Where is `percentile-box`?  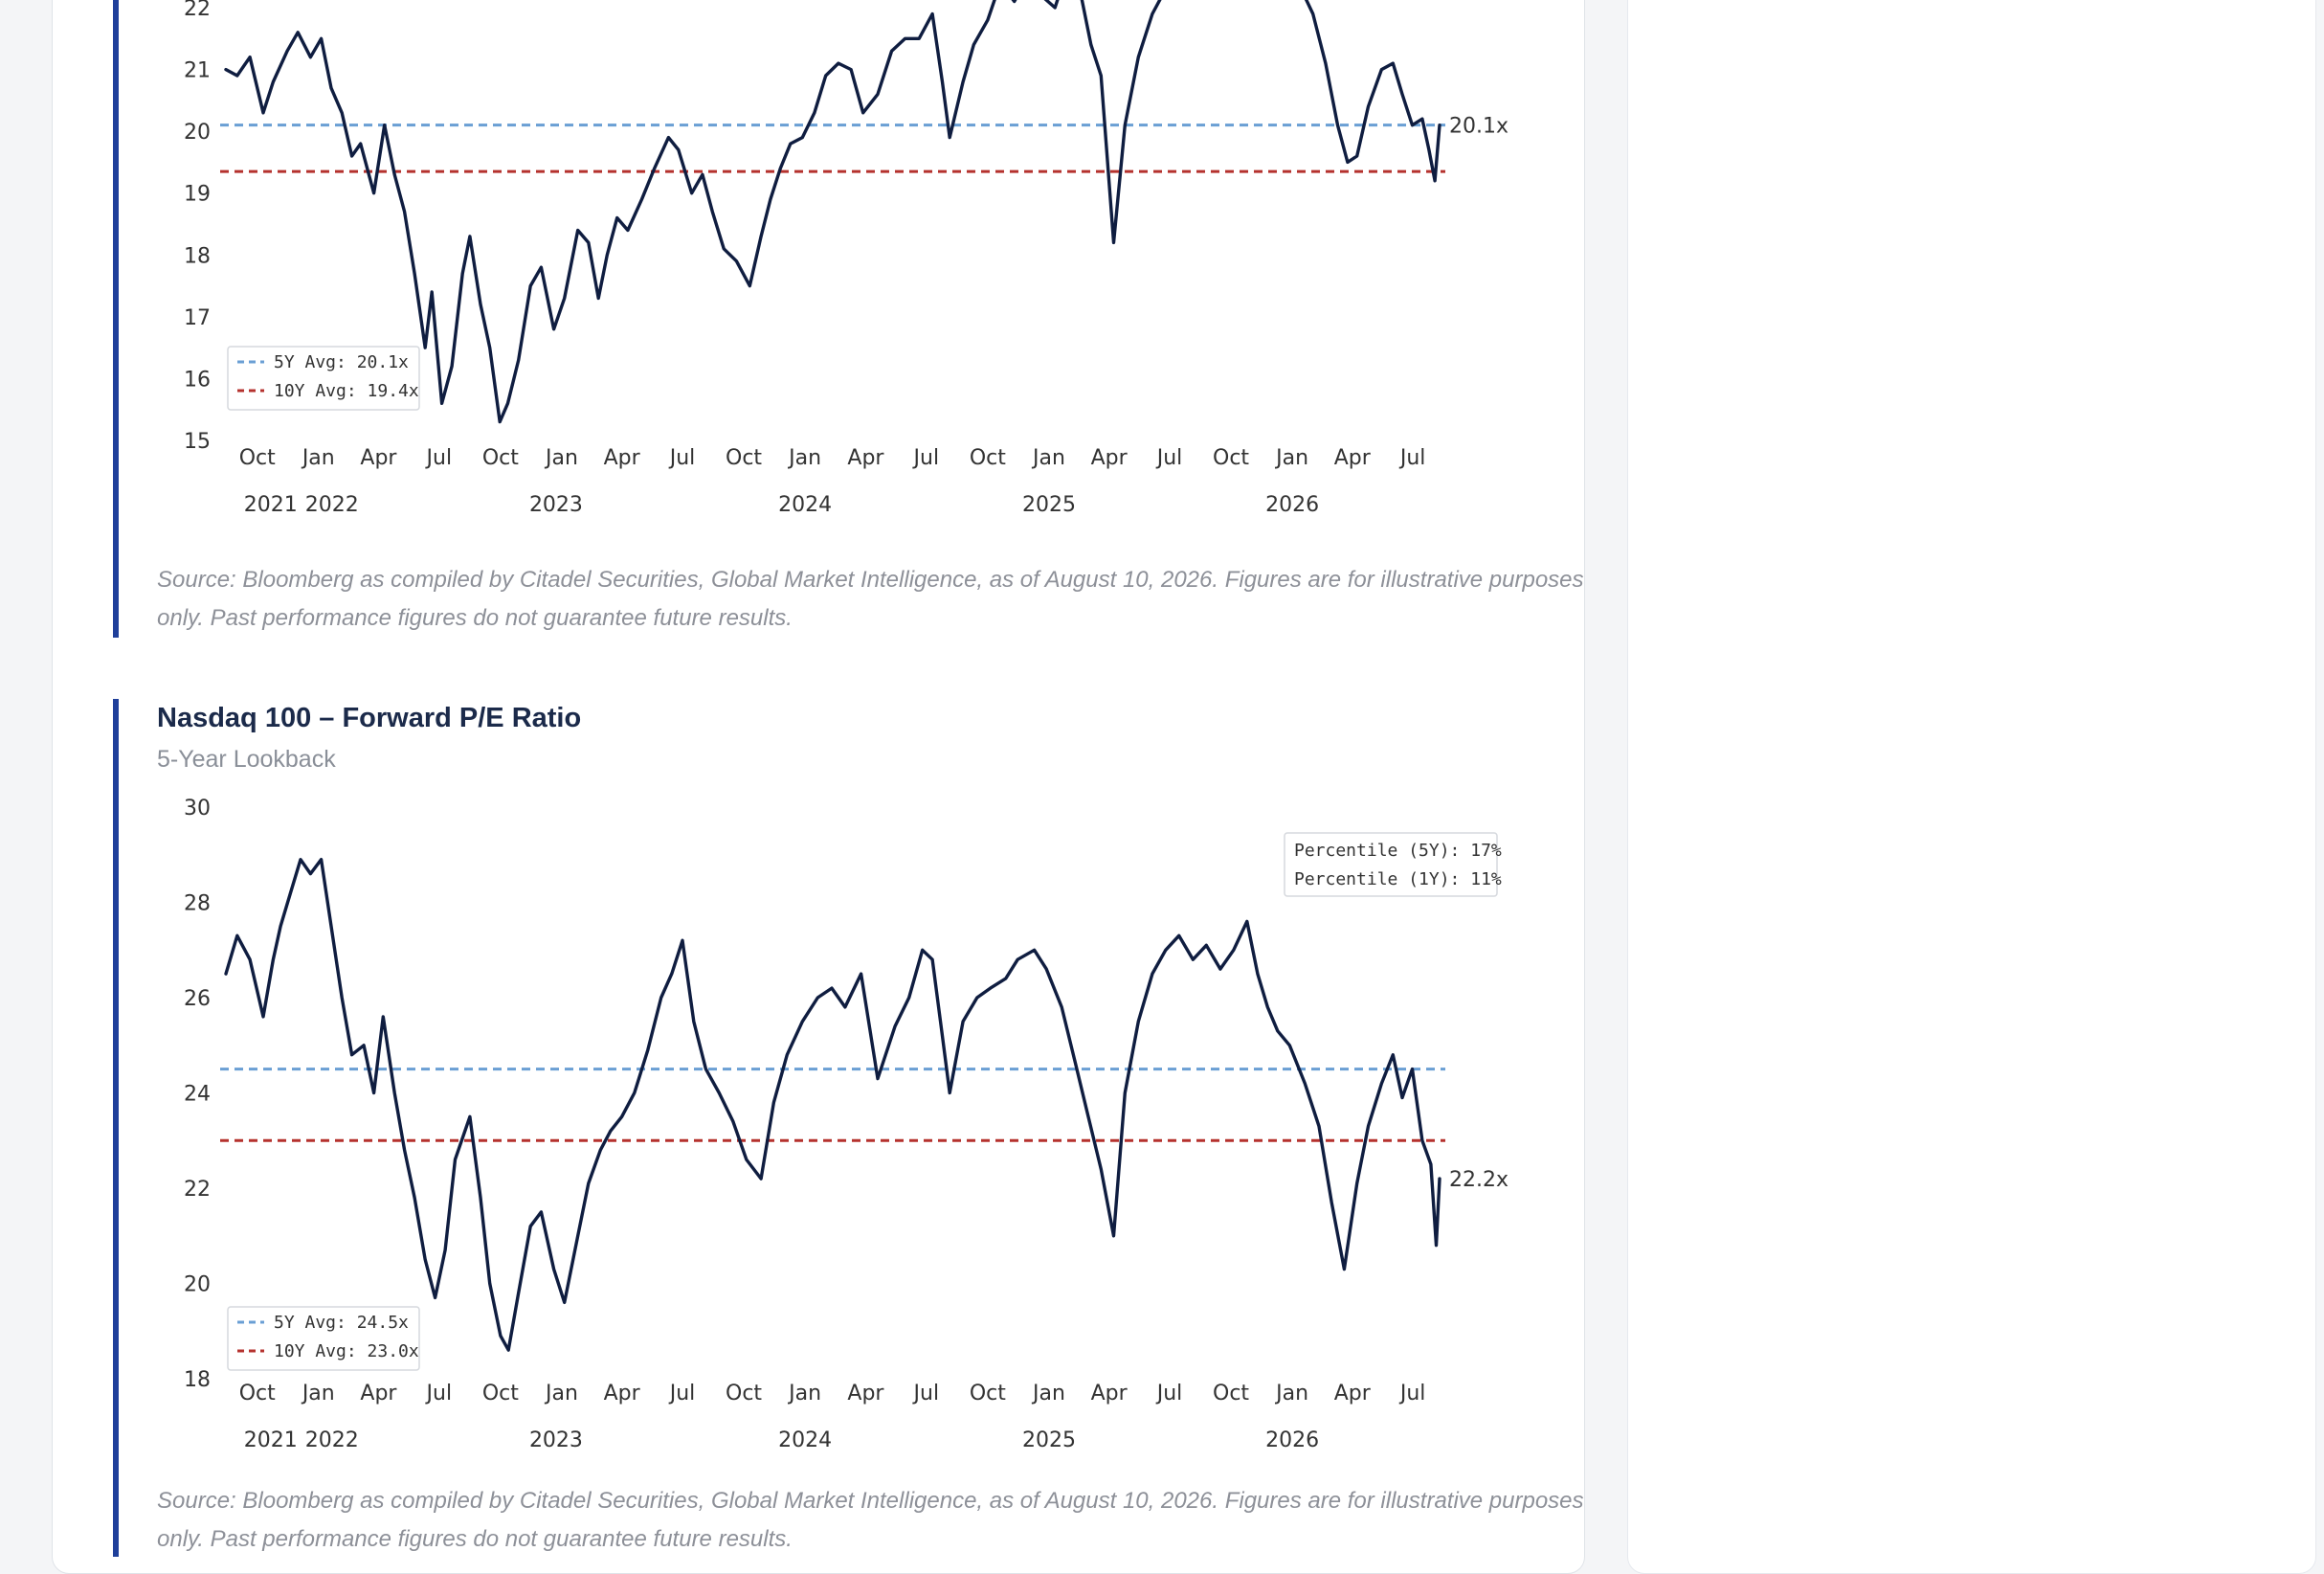 percentile-box is located at coordinates (1391, 864).